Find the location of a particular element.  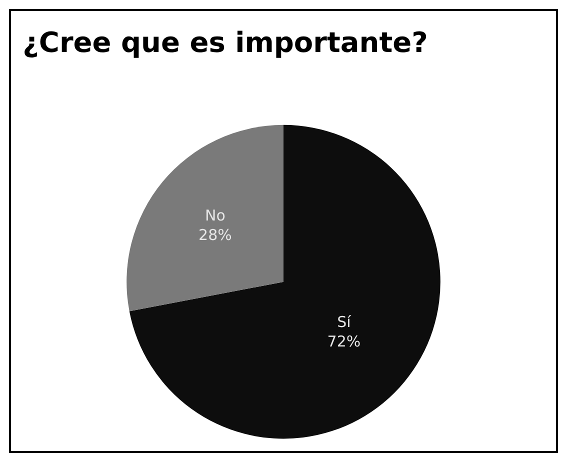

chart-title: ¿Cree que es importante? is located at coordinates (225, 42).